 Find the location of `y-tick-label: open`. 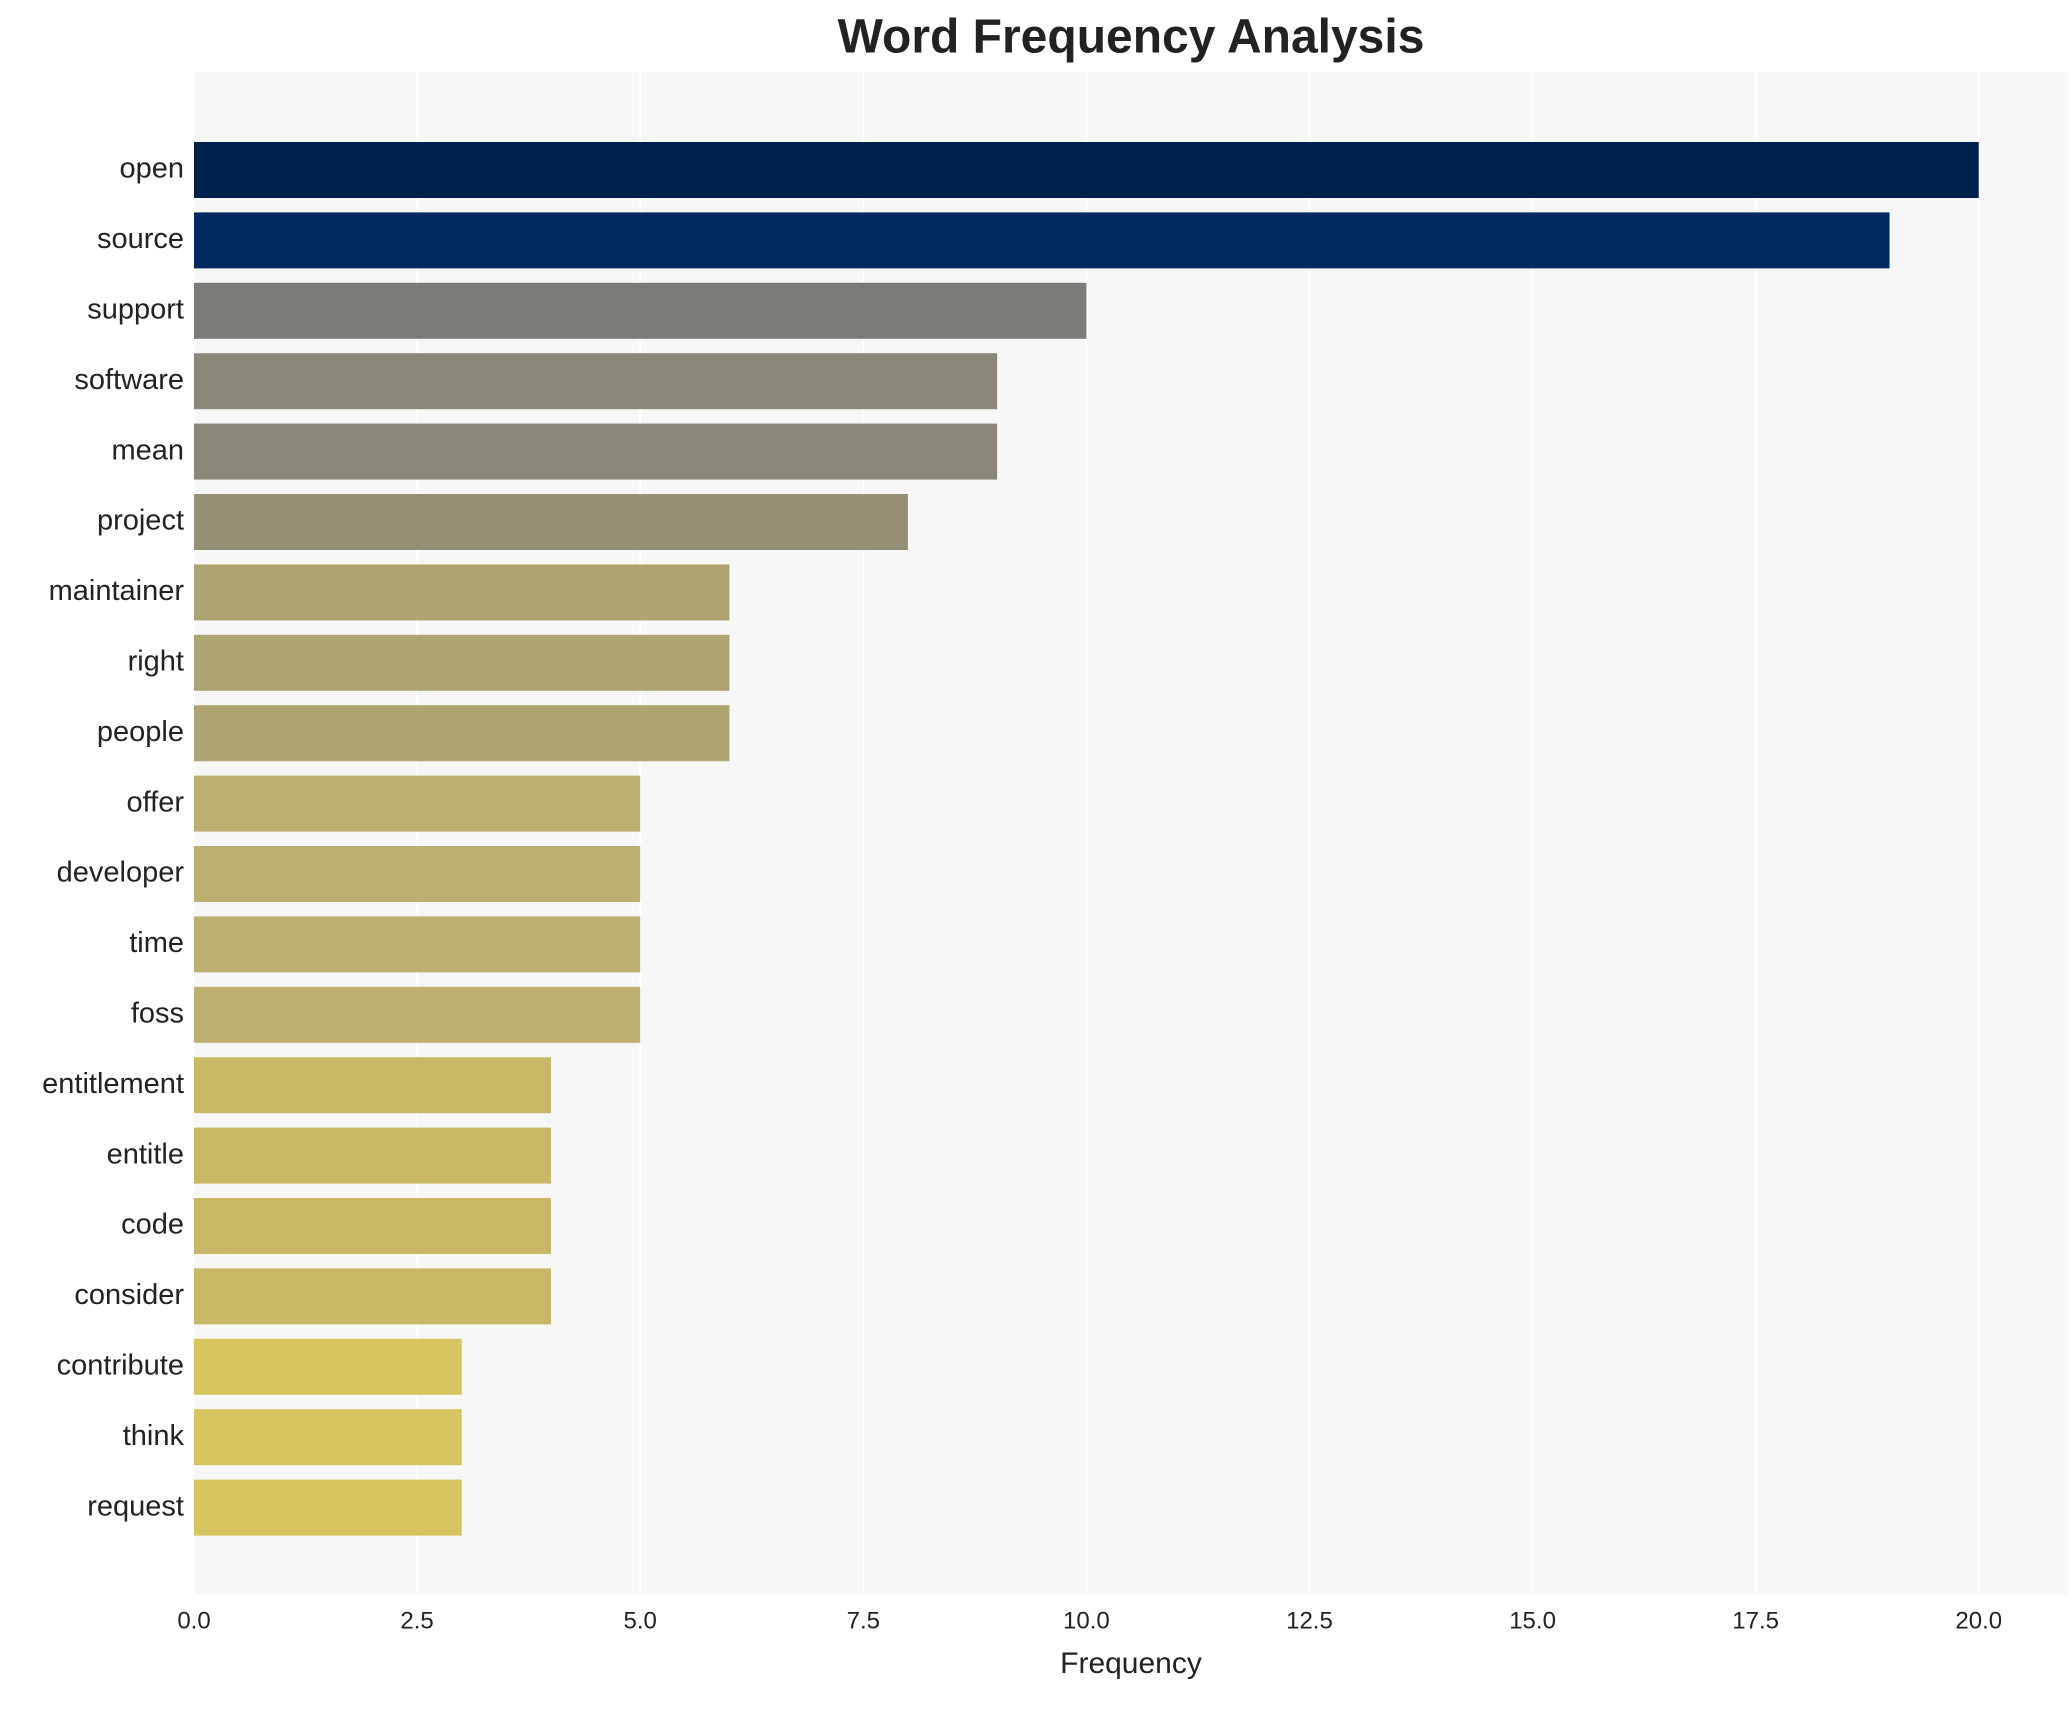

y-tick-label: open is located at coordinates (151, 169).